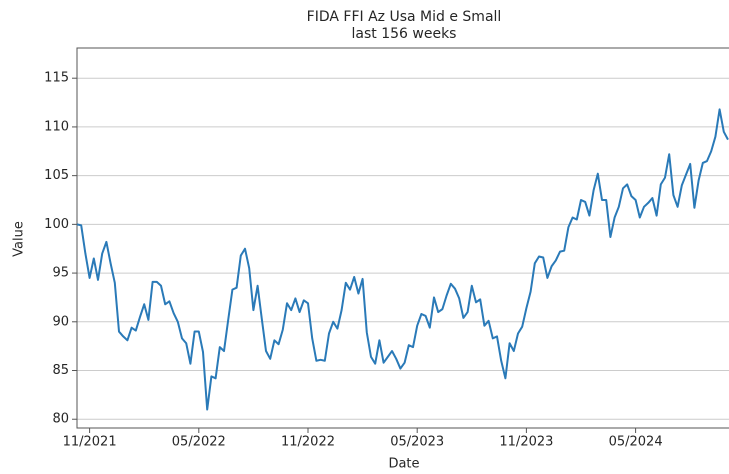 The width and height of the screenshot is (729, 474). I want to click on x-axis-label: Date, so click(403, 464).